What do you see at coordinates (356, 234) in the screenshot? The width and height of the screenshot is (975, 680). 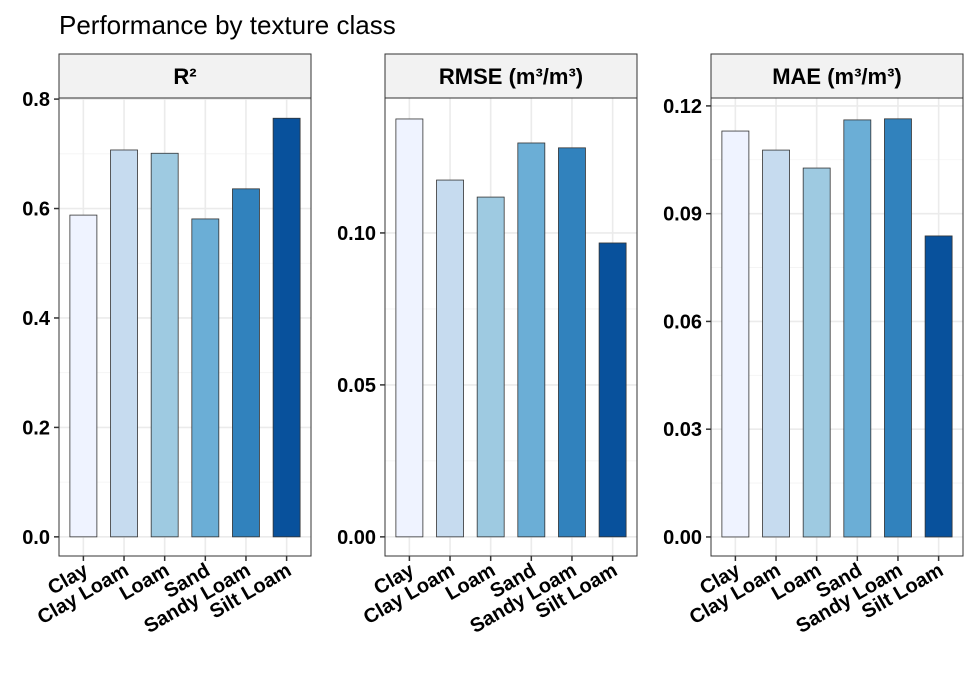 I see `y-tick-label: 0.10` at bounding box center [356, 234].